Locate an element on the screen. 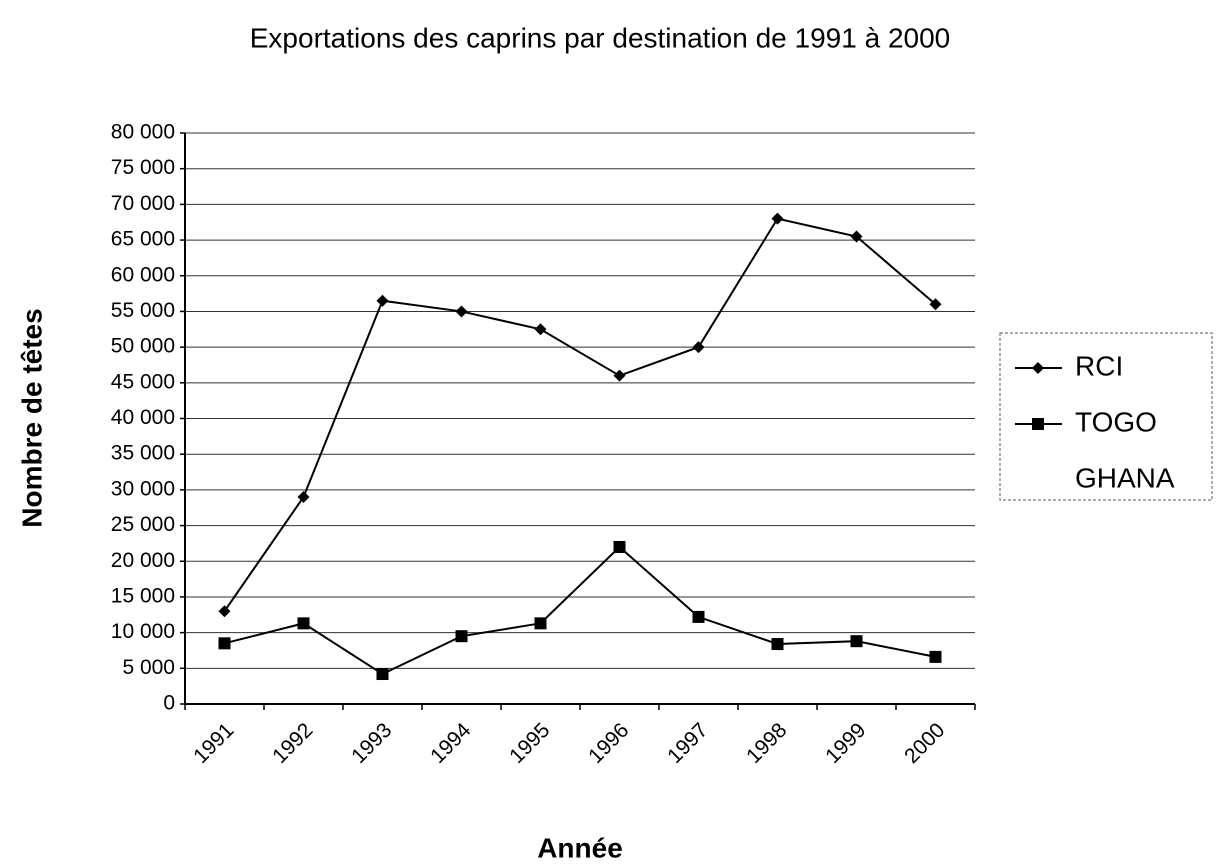 Image resolution: width=1216 pixels, height=864 pixels. x-tick-label: 1997 is located at coordinates (687, 743).